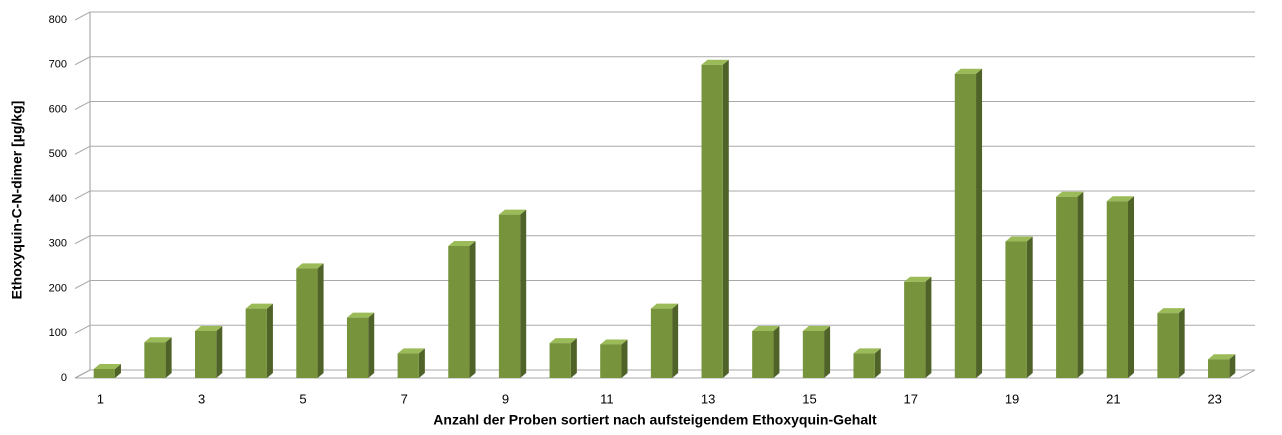 The image size is (1282, 435). I want to click on y-tick-label: 200, so click(58, 288).